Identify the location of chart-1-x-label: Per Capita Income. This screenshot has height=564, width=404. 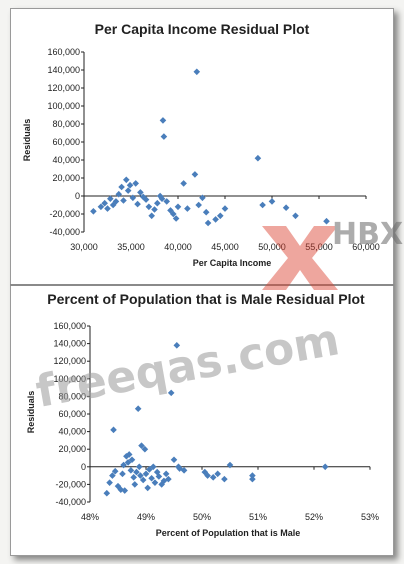
(232, 263).